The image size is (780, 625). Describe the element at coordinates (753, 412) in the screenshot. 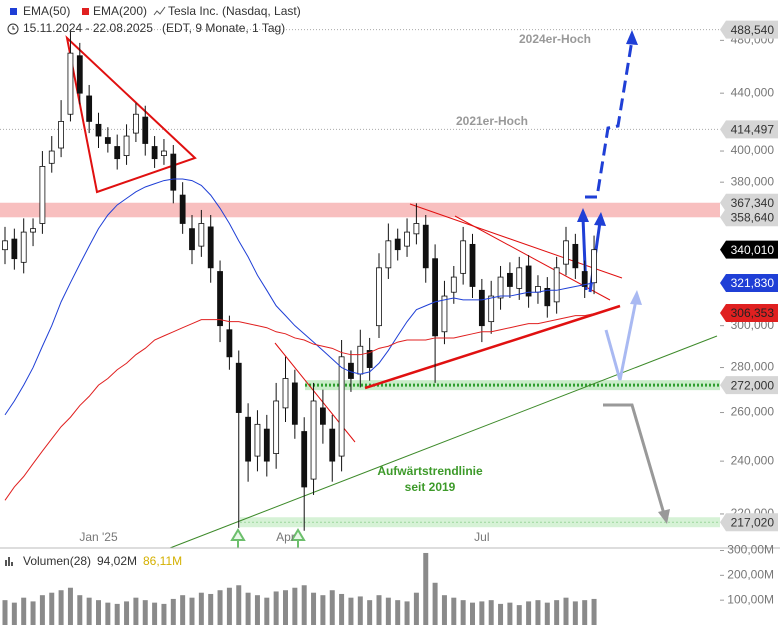

I see `y-tick-label: 260,000` at that location.